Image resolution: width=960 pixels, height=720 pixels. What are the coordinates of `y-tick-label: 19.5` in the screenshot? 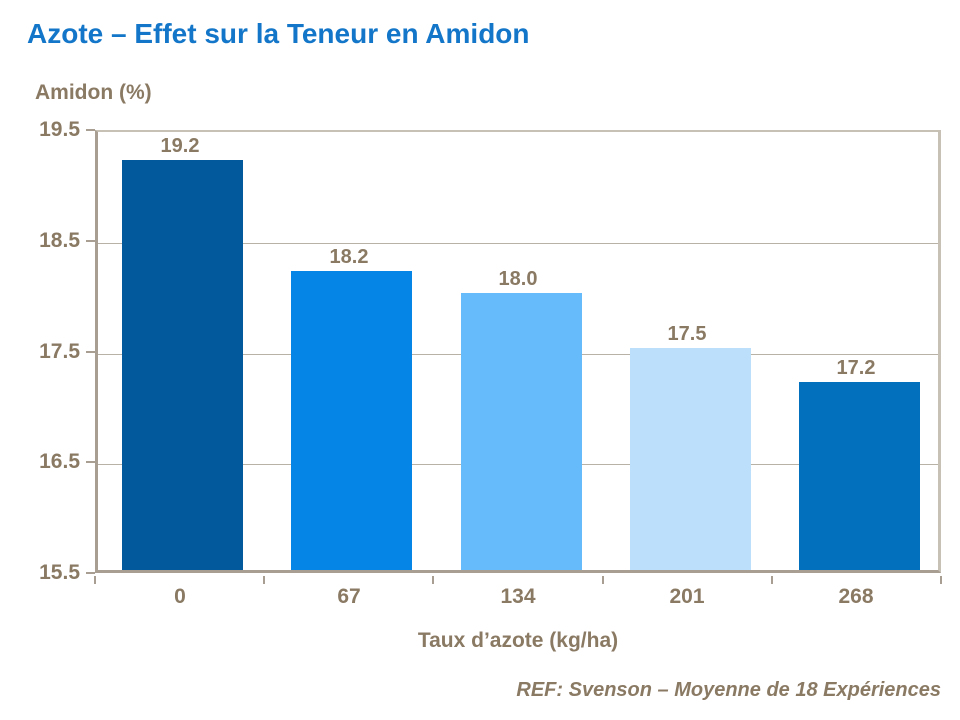 It's located at (59, 129).